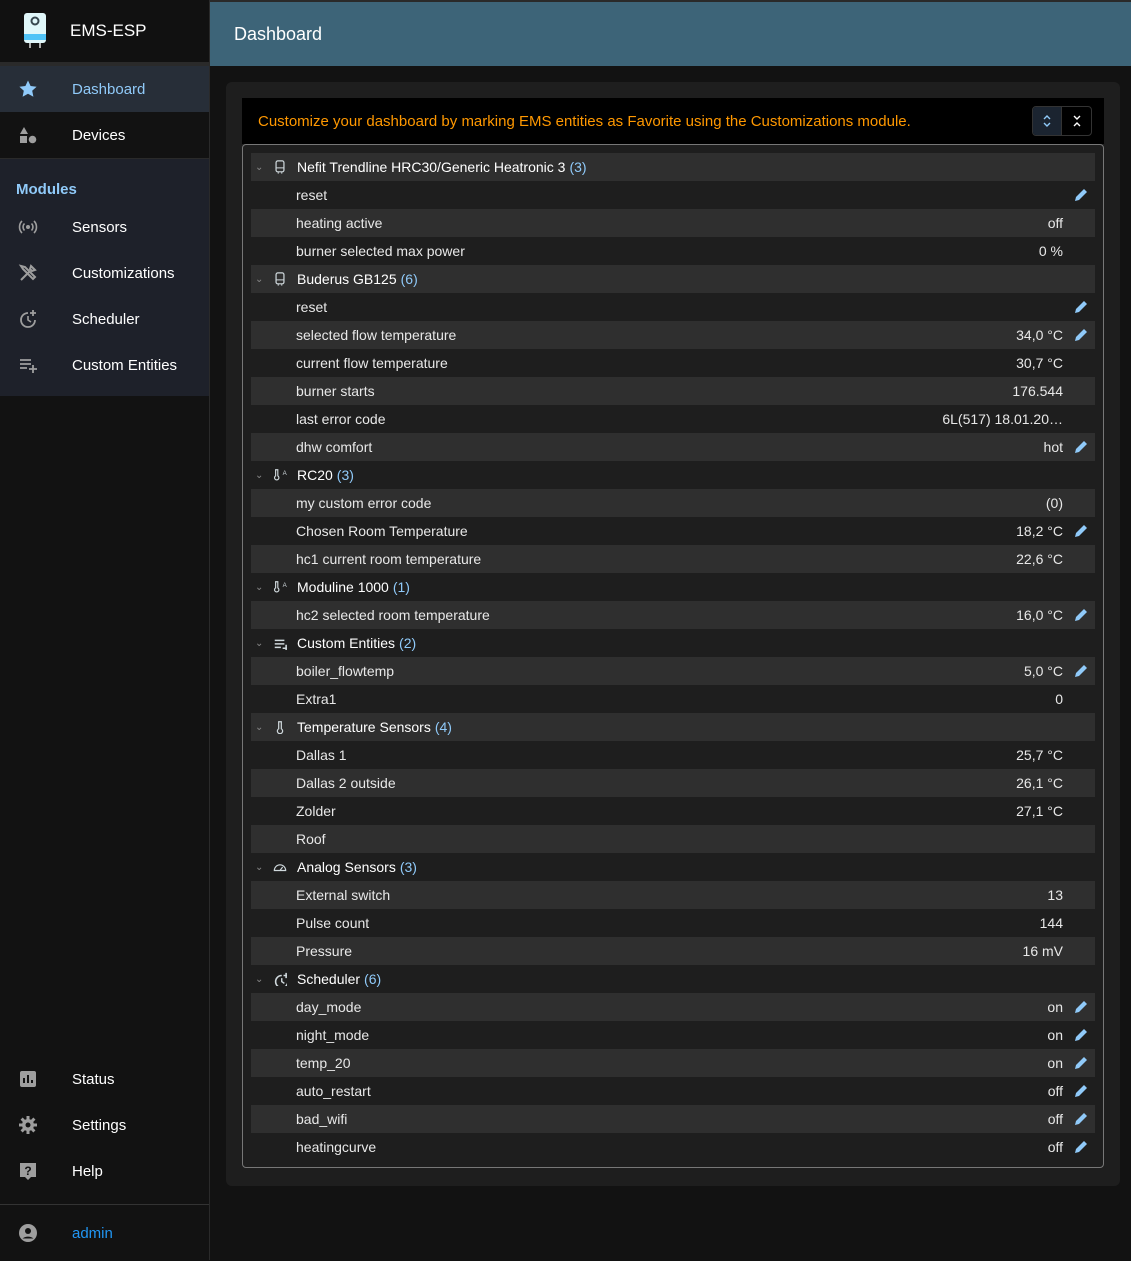 The image size is (1131, 1261). I want to click on entity-name: my custom error code, so click(364, 503).